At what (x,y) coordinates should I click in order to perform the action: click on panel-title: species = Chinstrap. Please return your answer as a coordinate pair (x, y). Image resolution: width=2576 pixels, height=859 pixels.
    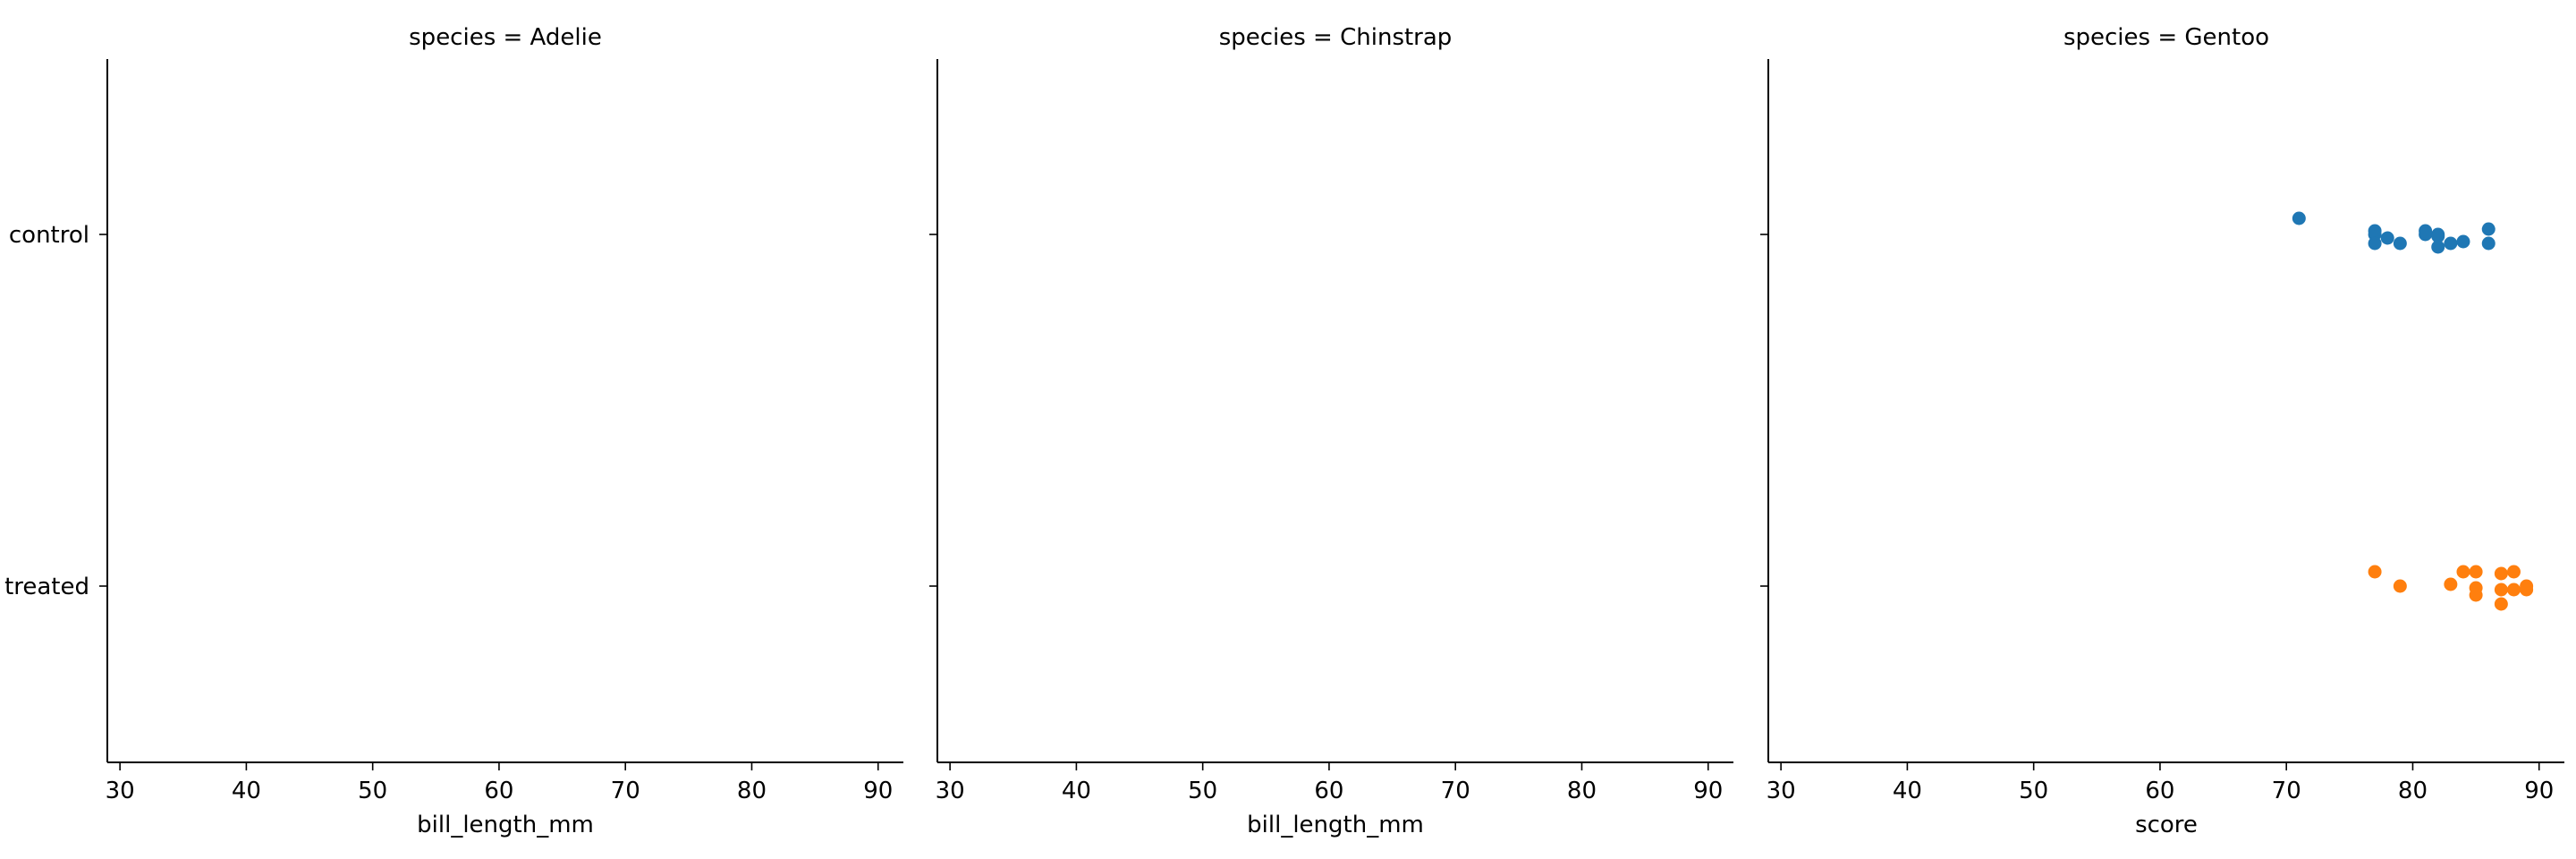
    Looking at the image, I should click on (1336, 37).